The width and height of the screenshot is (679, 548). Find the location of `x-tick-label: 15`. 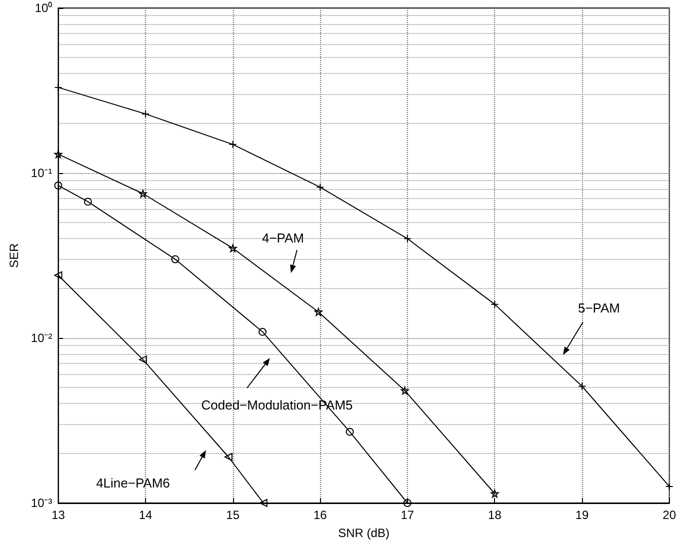

x-tick-label: 15 is located at coordinates (233, 515).